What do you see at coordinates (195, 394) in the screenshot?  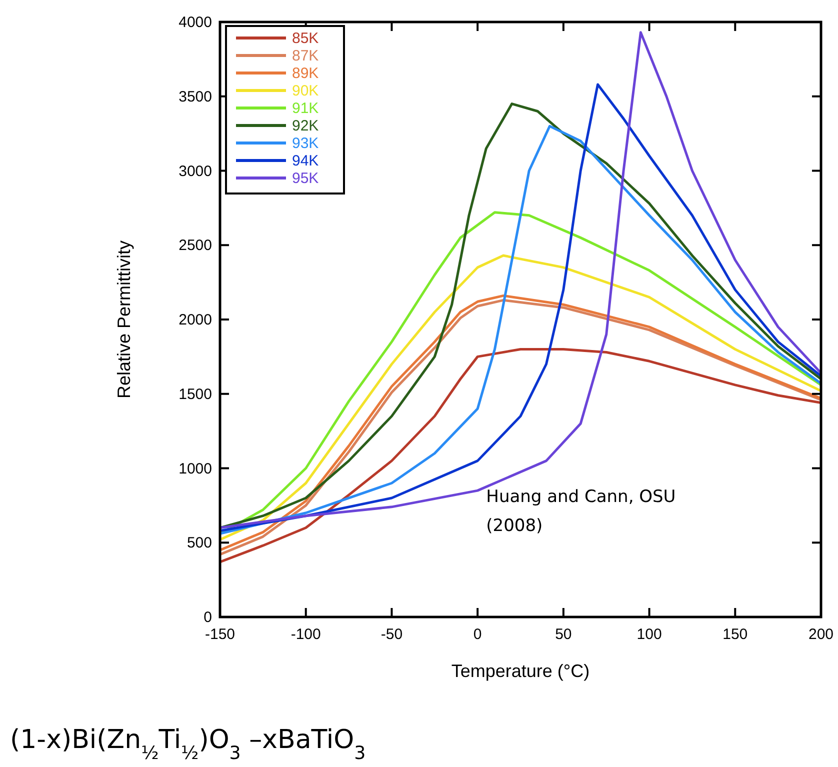 I see `y-tick-label: 1500` at bounding box center [195, 394].